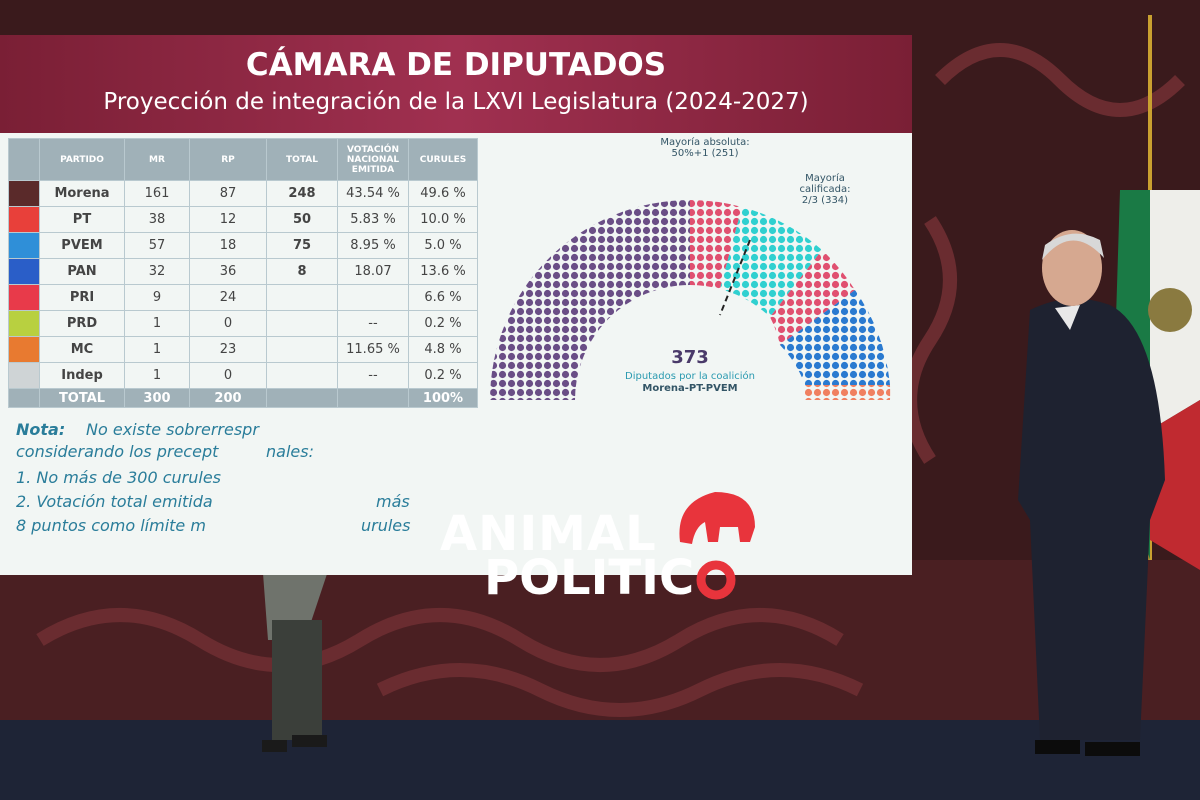 This screenshot has height=800, width=1200. I want to click on table-cell: 24, so click(228, 297).